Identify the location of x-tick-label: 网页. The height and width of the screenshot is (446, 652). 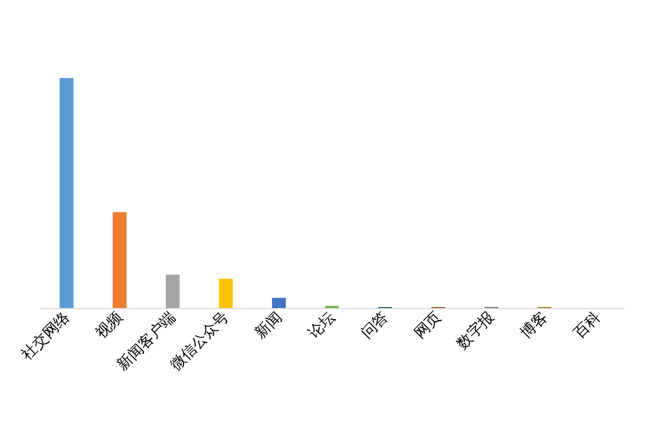
(427, 325).